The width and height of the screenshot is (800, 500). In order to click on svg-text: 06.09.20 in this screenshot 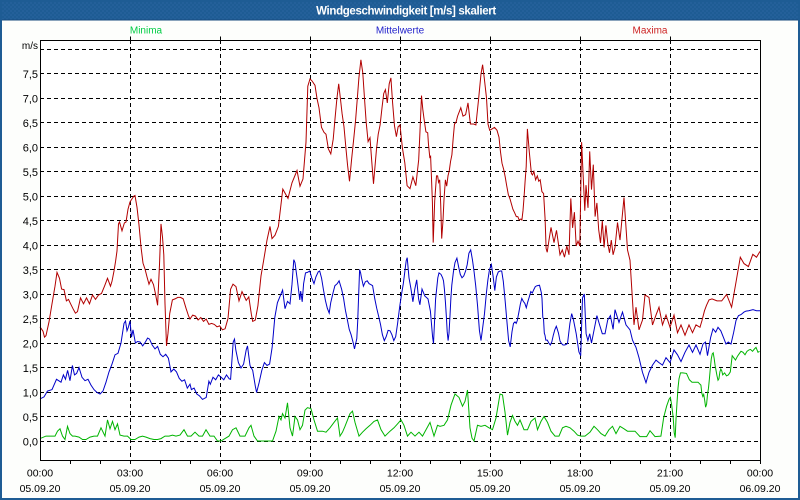, I will do `click(760, 489)`.